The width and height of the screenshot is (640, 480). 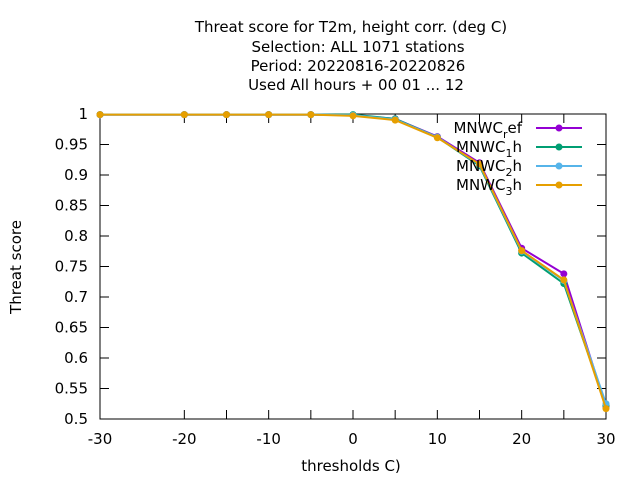 What do you see at coordinates (76, 297) in the screenshot?
I see `y-tick-label: 0.7` at bounding box center [76, 297].